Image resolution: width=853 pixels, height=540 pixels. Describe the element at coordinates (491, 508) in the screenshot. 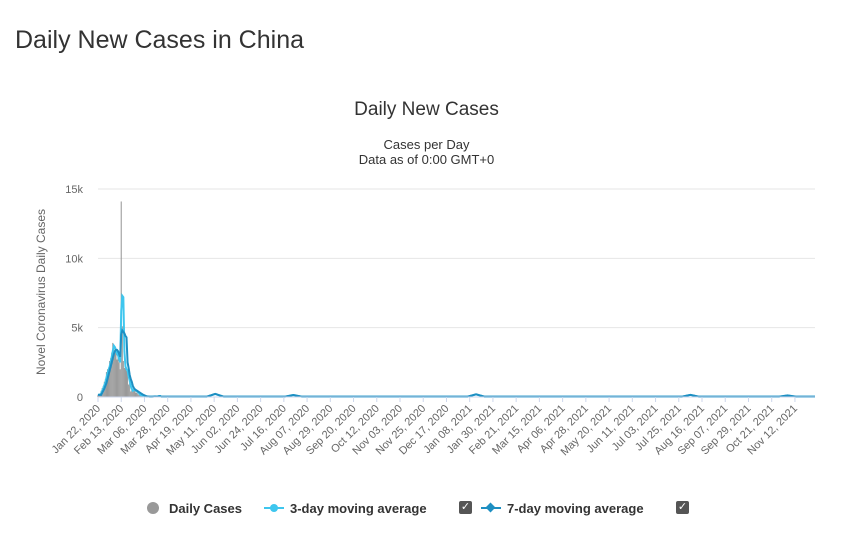

I see `legend-symbol-7-day` at that location.